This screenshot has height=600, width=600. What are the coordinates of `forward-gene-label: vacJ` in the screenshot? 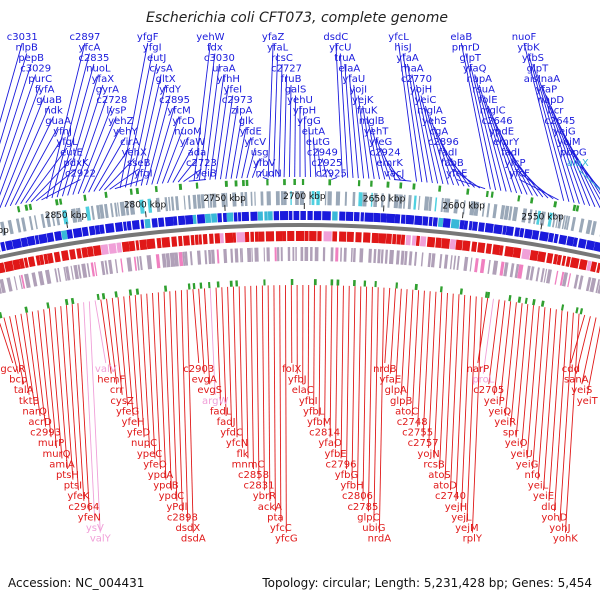 It's located at (394, 174).